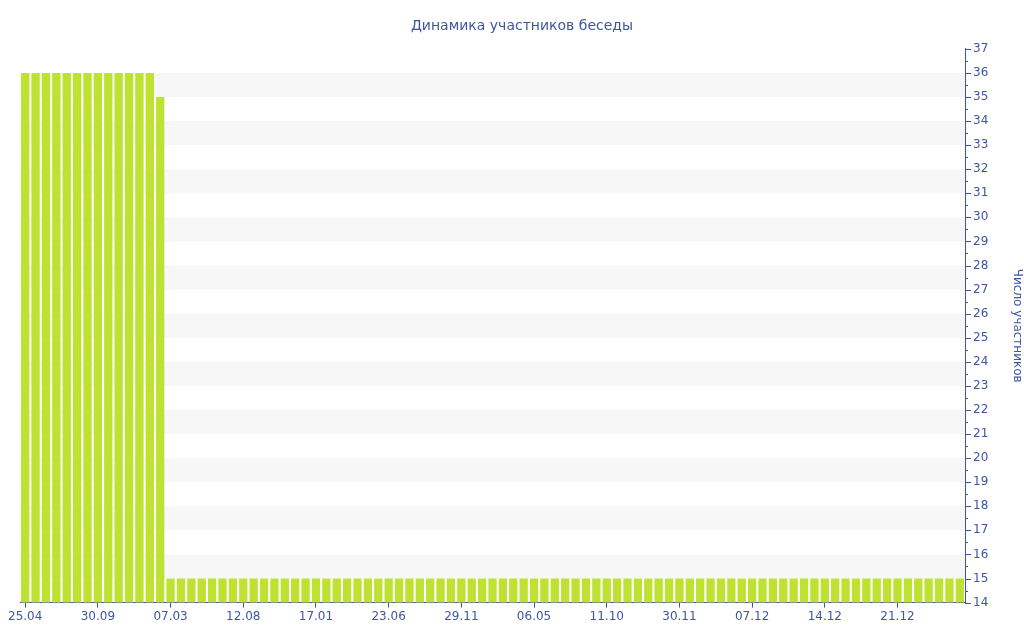 The width and height of the screenshot is (1024, 640). I want to click on y-tick-label: 22, so click(981, 409).